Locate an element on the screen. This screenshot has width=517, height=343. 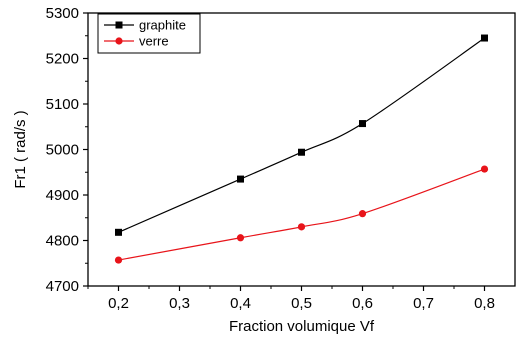
y-tick-label: 4700 is located at coordinates (62, 286).